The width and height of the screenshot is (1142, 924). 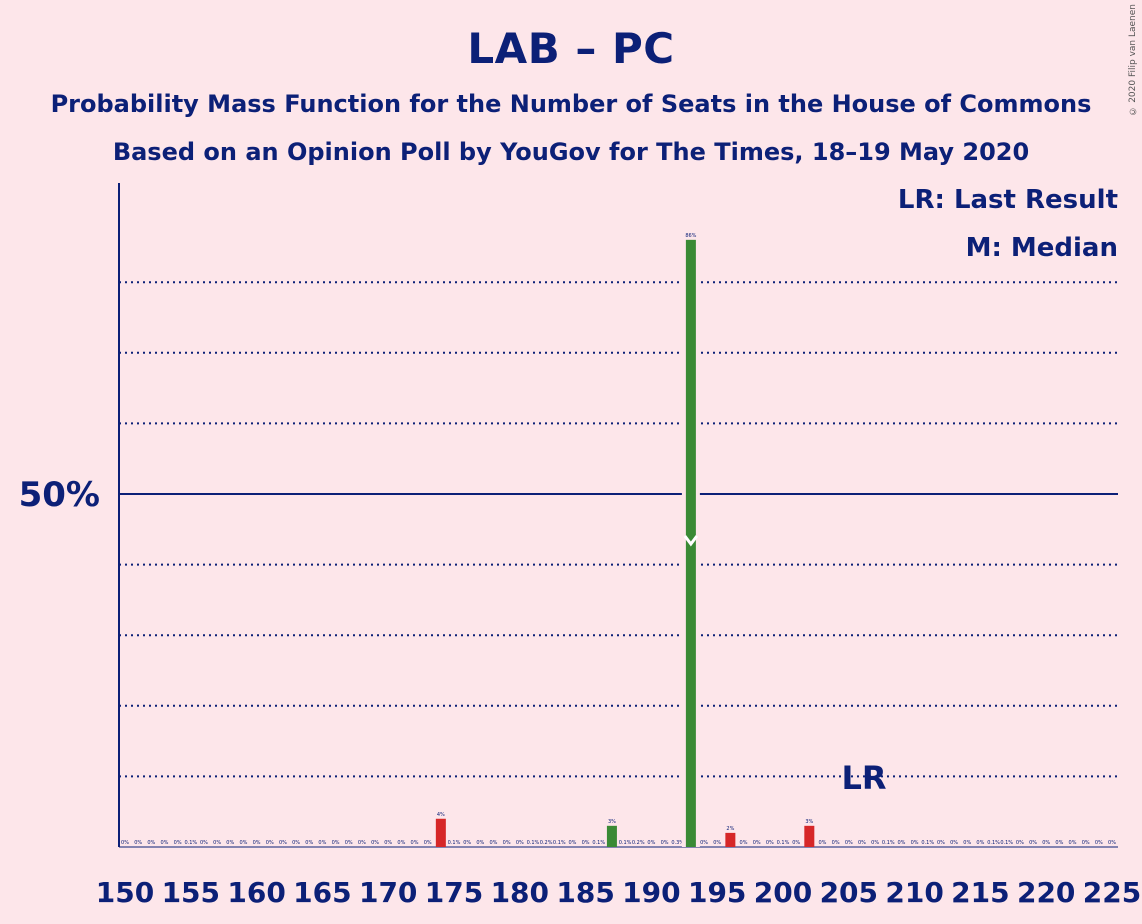 I want to click on x-tick-label: 155, so click(x=191, y=892).